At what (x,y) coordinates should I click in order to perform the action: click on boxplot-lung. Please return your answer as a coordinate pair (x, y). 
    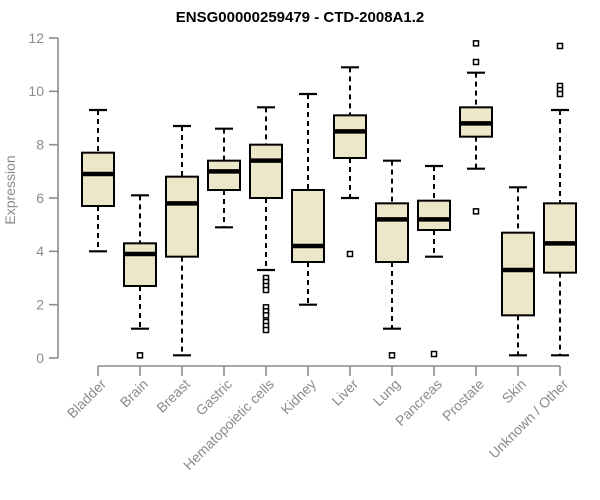
    Looking at the image, I should click on (392, 259).